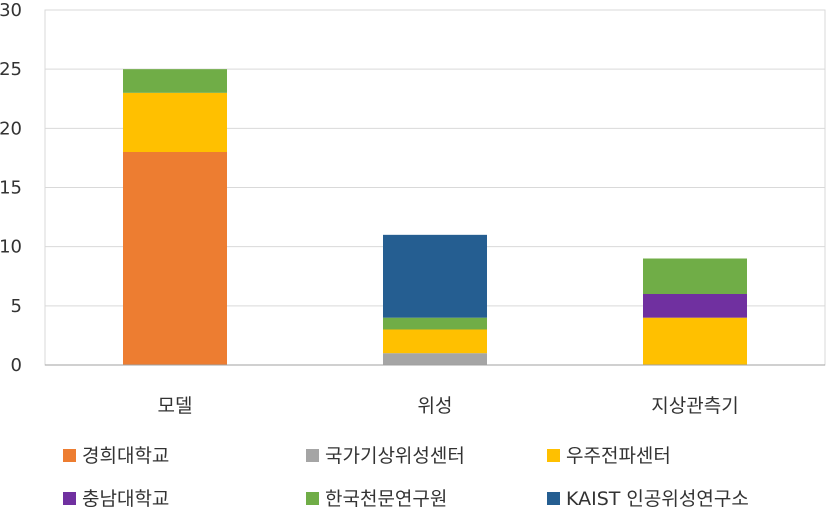  Describe the element at coordinates (395, 456) in the screenshot. I see `legend-label: 국가기상위성센터` at that location.